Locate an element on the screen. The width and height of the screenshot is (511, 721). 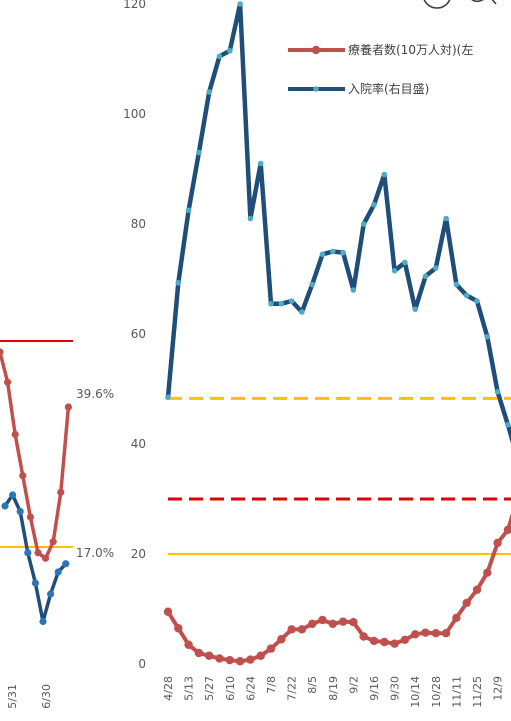
legend-label-ryoyo: 療養者数(10万人対)(左 is located at coordinates (410, 49).